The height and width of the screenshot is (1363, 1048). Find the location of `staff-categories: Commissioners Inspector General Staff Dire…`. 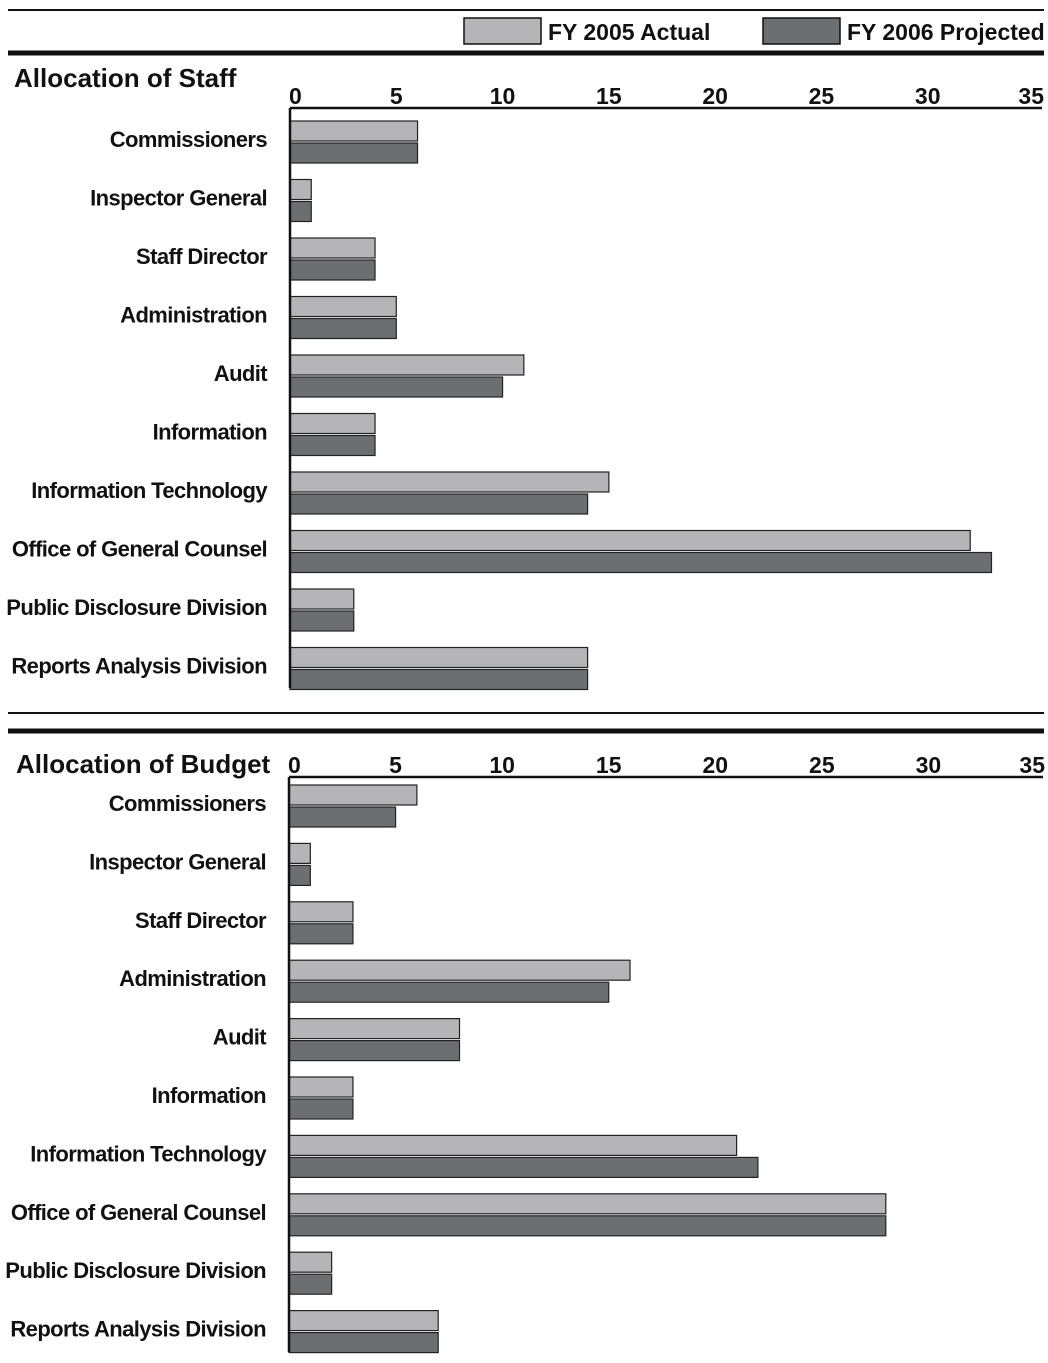

staff-categories: Commissioners Inspector General Staff Dire… is located at coordinates (137, 403).